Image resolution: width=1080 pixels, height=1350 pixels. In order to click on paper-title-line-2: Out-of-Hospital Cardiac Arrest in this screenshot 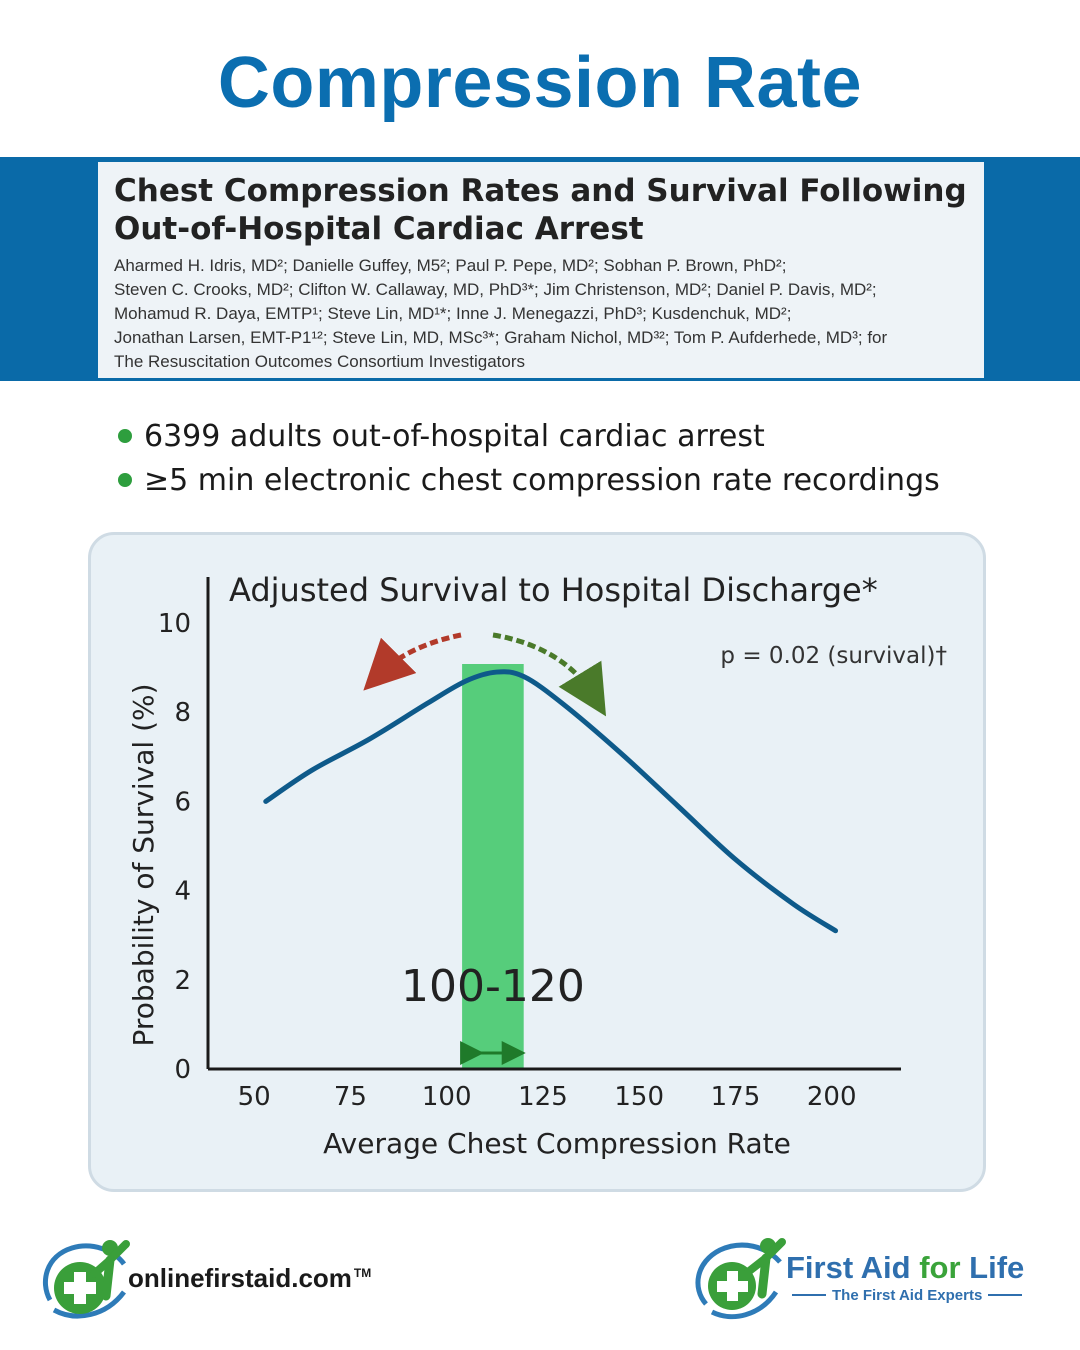, I will do `click(379, 229)`.